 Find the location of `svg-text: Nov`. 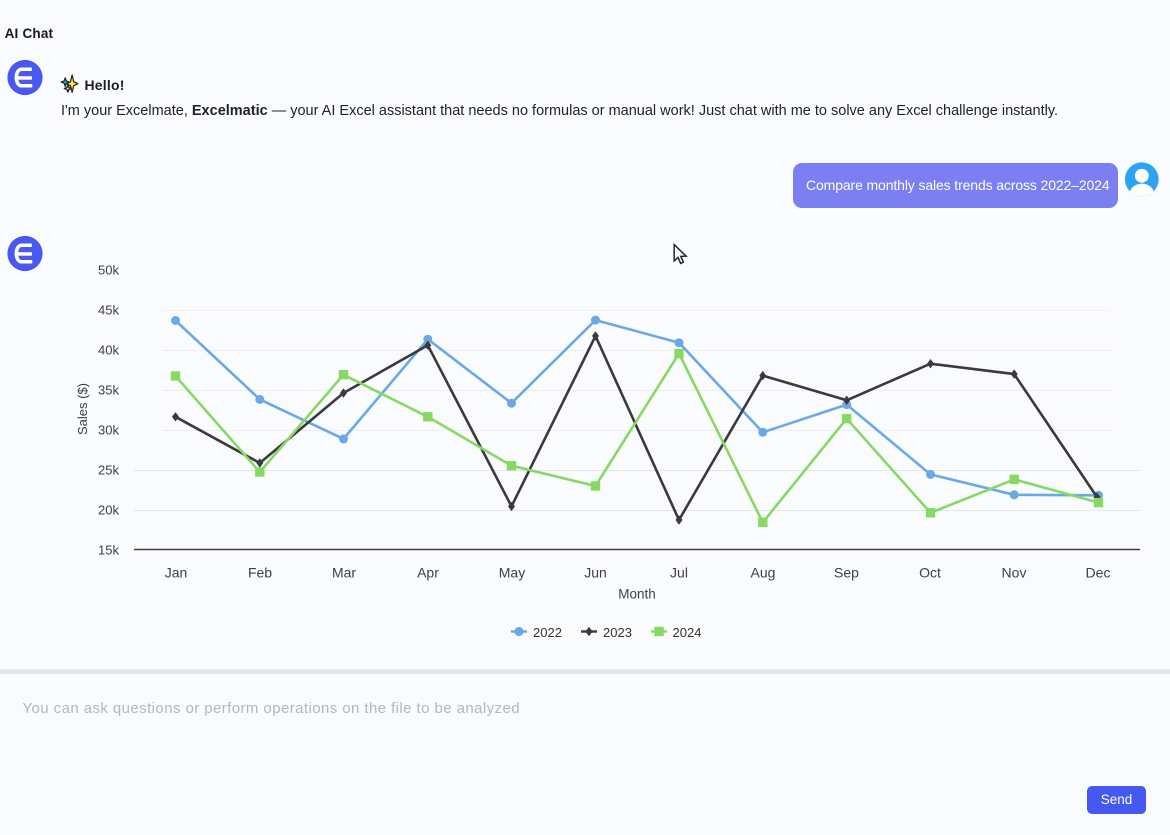

svg-text: Nov is located at coordinates (1014, 573).